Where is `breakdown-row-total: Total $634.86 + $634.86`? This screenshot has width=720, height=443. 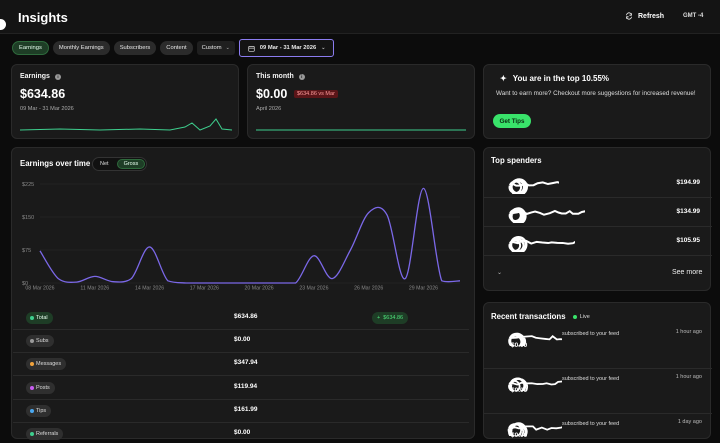
breakdown-row-total: Total $634.86 + $634.86 is located at coordinates (241, 318).